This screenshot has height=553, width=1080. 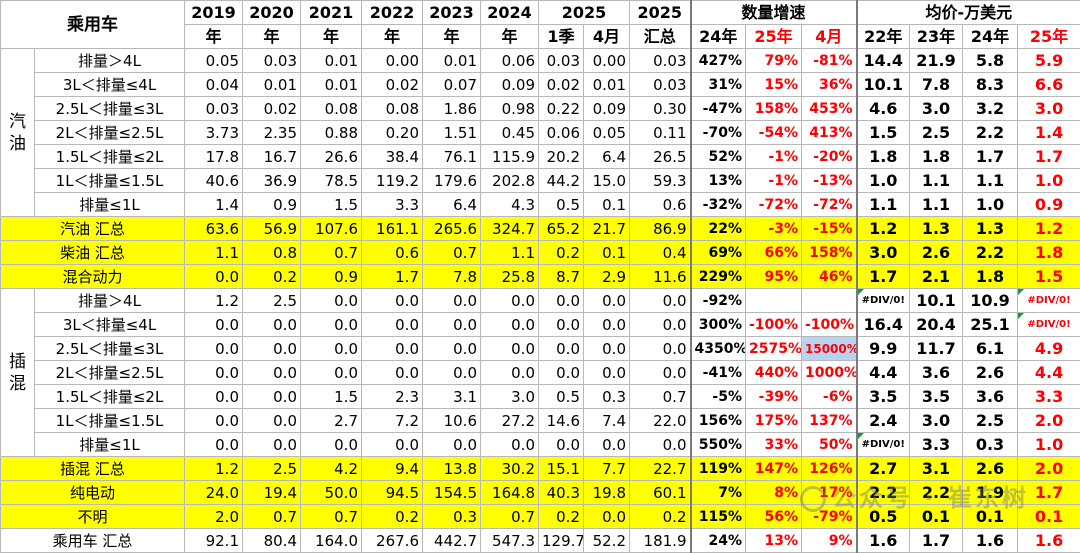 What do you see at coordinates (214, 229) in the screenshot?
I see `volume-cell: 63.6` at bounding box center [214, 229].